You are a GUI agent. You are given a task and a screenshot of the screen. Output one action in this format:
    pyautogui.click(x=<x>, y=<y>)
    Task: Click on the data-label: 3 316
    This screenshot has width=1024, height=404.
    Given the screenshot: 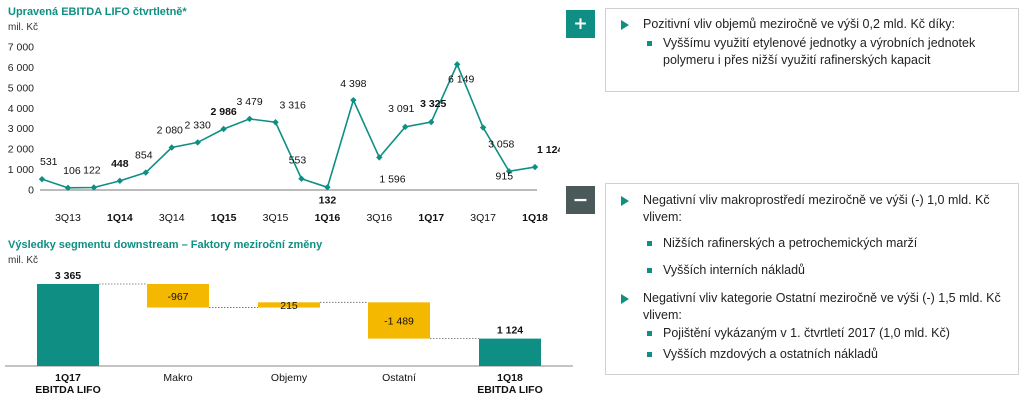 What is the action you would take?
    pyautogui.click(x=293, y=105)
    